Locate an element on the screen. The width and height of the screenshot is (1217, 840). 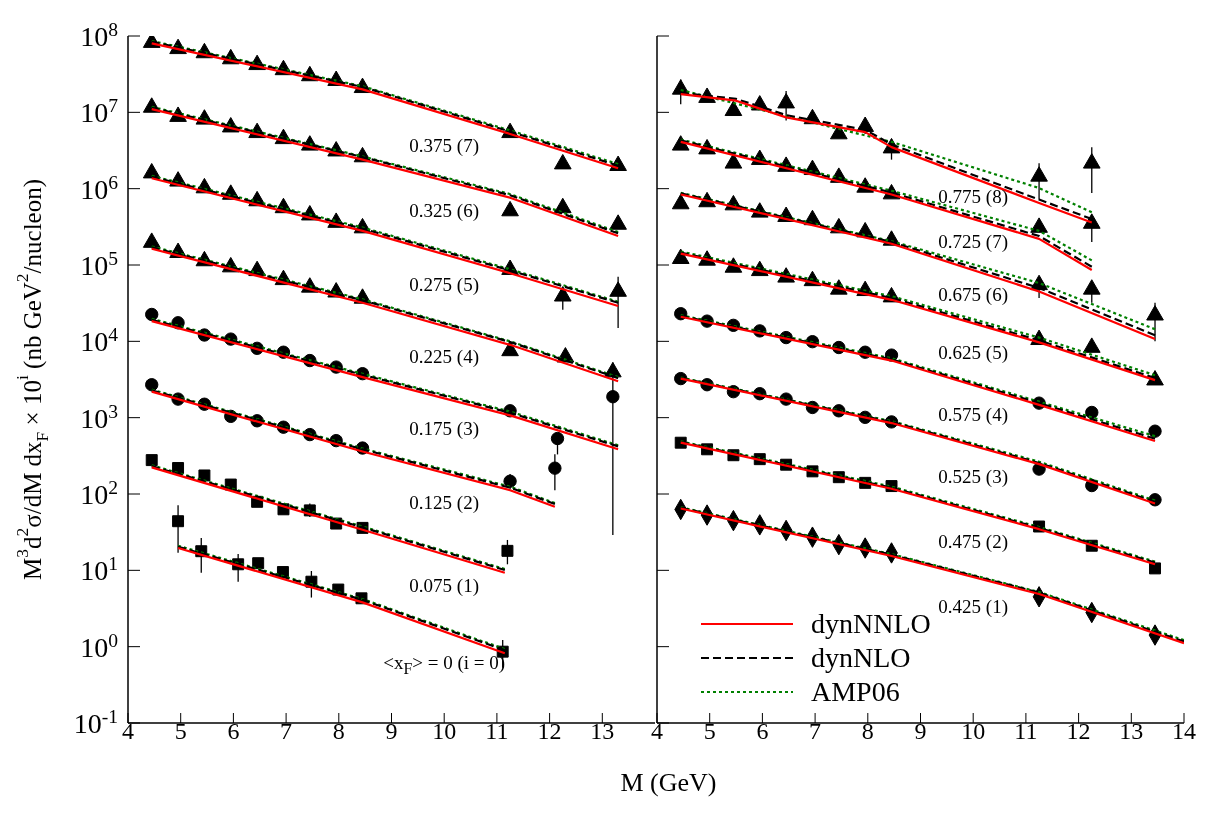
annotation: 0.625 (5) is located at coordinates (973, 352).